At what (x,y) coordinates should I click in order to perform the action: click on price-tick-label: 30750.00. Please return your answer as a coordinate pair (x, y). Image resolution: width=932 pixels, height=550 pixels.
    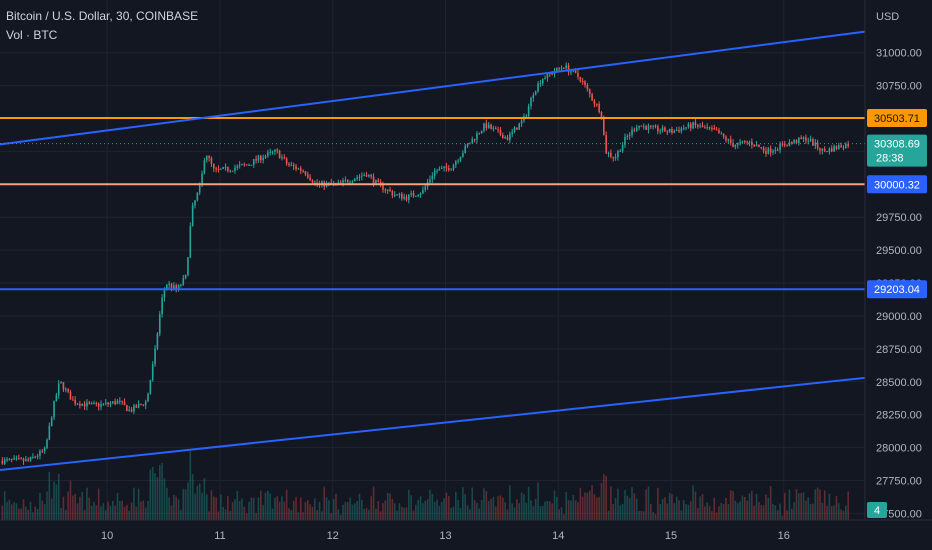
    Looking at the image, I should click on (899, 87).